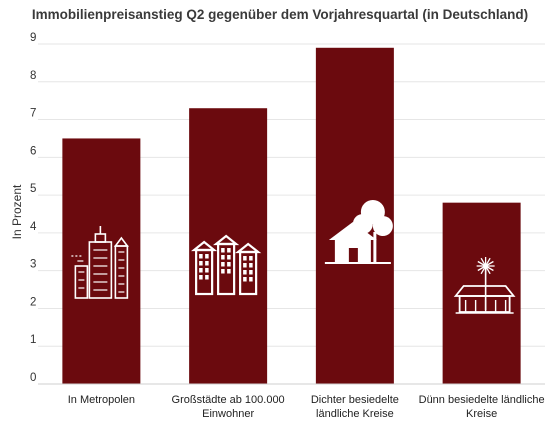  Describe the element at coordinates (33, 227) in the screenshot. I see `y-tick-label: 4` at that location.